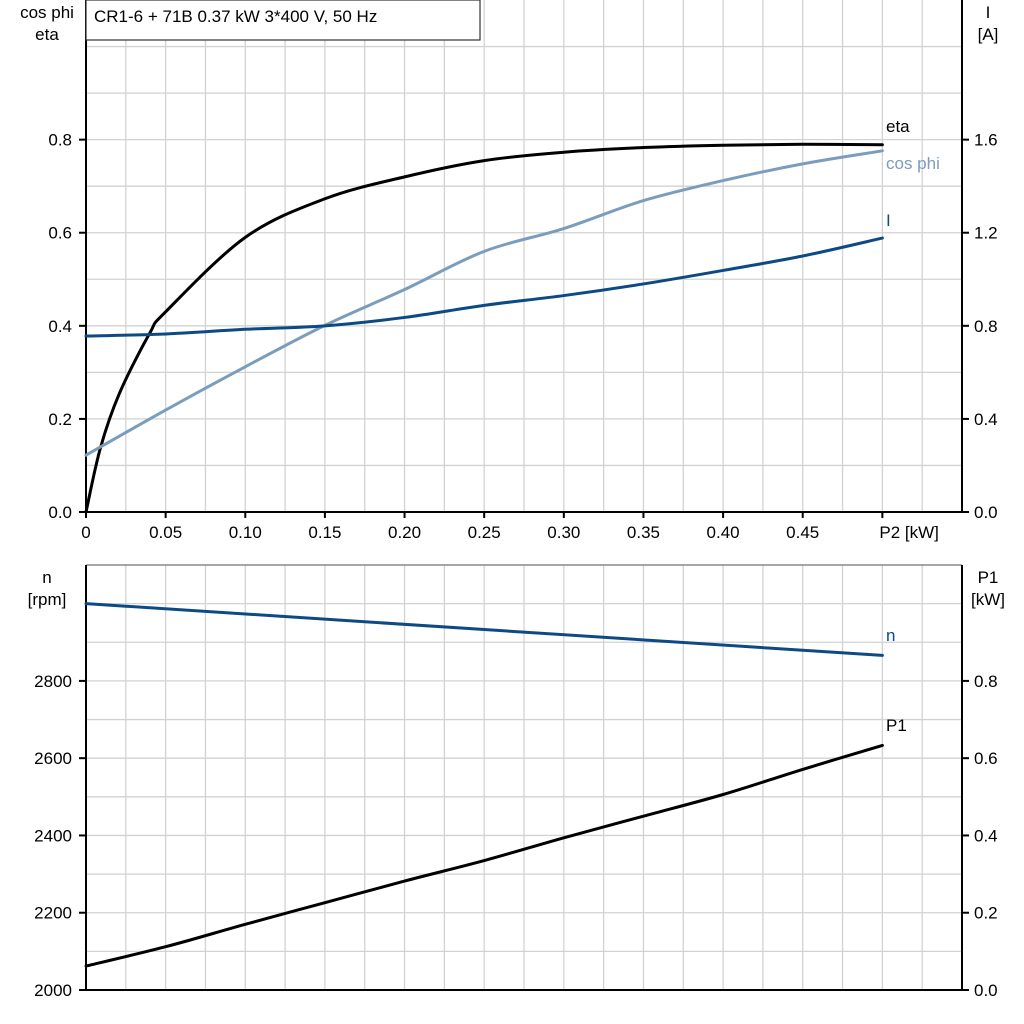  I want to click on right-axis-title: P1, so click(988, 577).